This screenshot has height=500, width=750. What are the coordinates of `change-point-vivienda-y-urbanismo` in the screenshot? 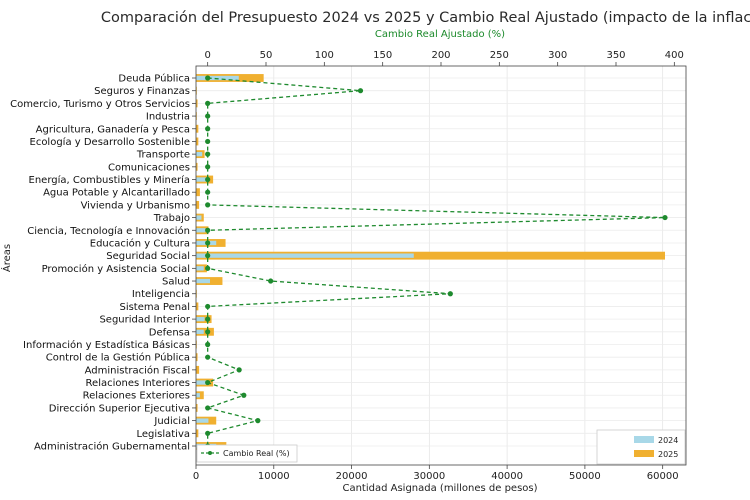 It's located at (208, 205).